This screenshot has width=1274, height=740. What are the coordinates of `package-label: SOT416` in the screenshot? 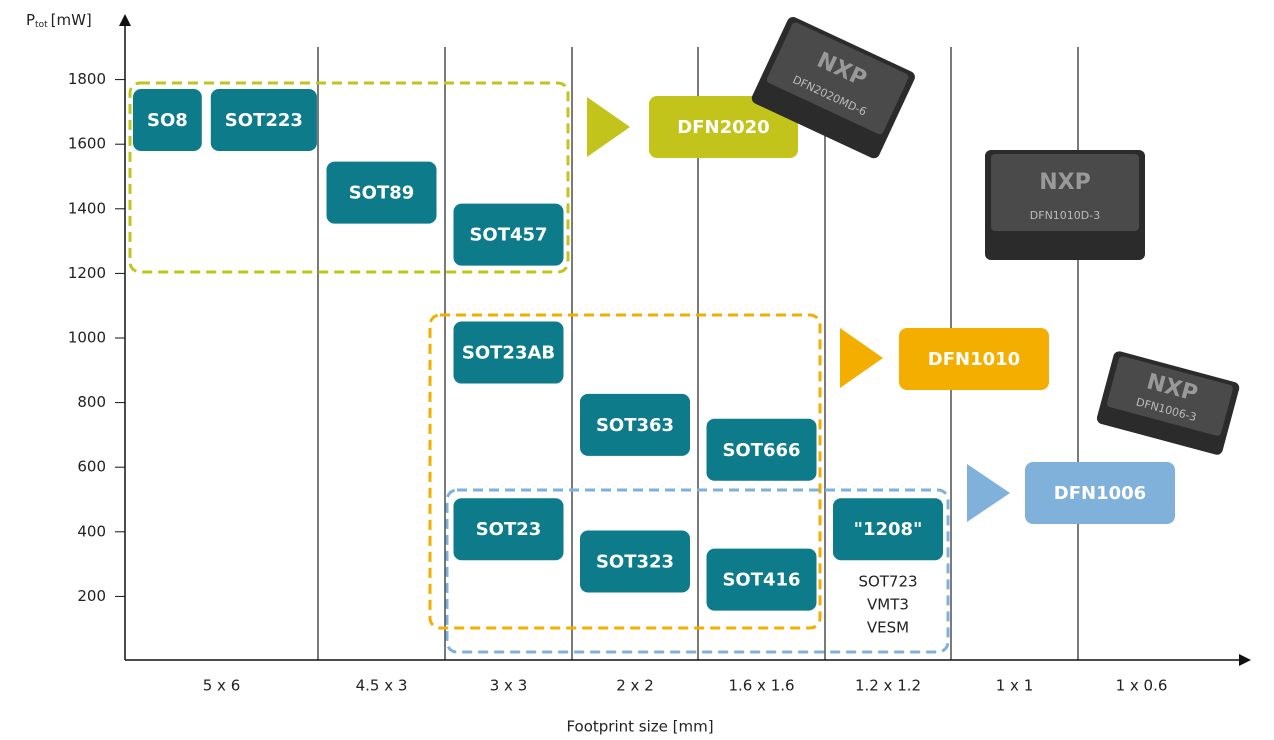 It's located at (761, 580).